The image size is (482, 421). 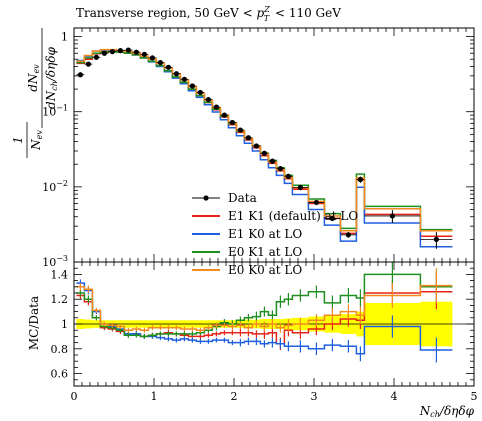 What do you see at coordinates (55, 111) in the screenshot?
I see `main-y-tick-label: 10⁻¹` at bounding box center [55, 111].